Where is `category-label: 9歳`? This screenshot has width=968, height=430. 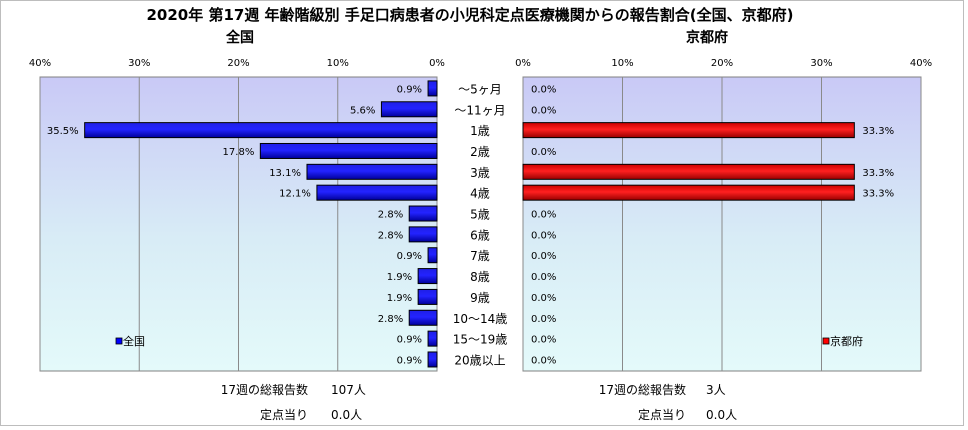 category-label: 9歳 is located at coordinates (480, 298).